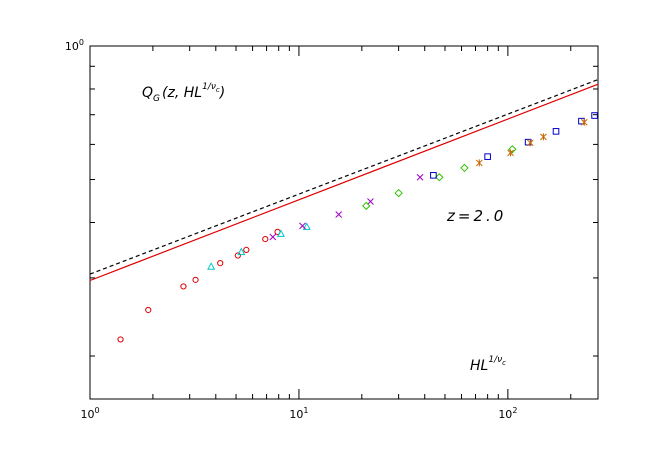 The width and height of the screenshot is (654, 461). Describe the element at coordinates (507, 413) in the screenshot. I see `x-tick-label: 10²` at that location.